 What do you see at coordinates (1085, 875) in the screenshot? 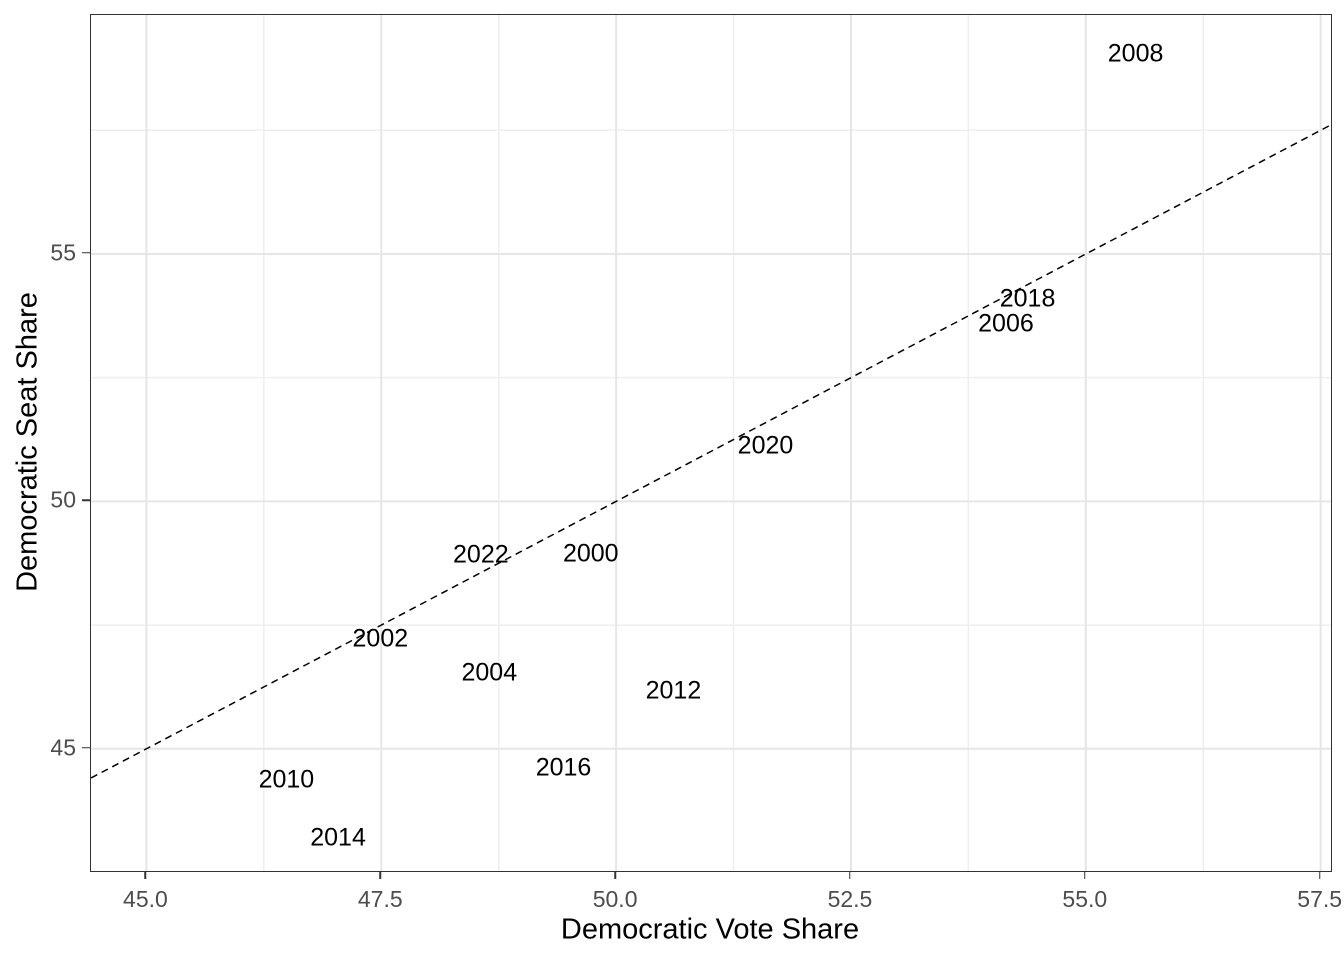
I see `x-tick-mark-55.0` at bounding box center [1085, 875].